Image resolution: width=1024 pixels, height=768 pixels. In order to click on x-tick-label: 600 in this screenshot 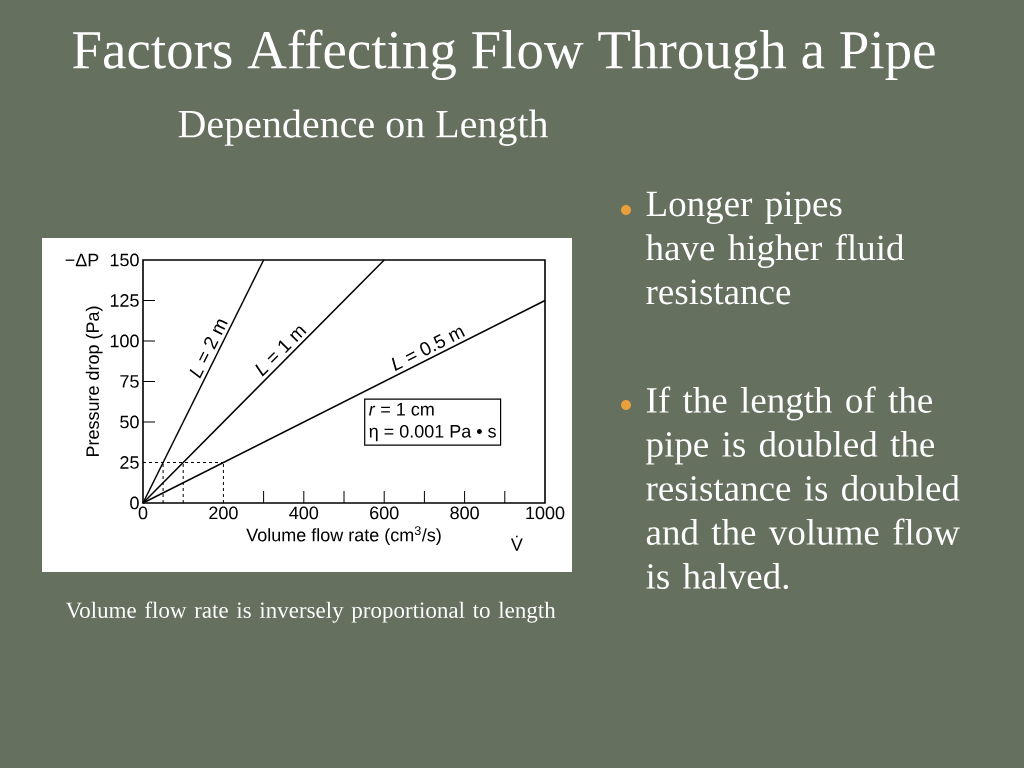, I will do `click(384, 513)`.